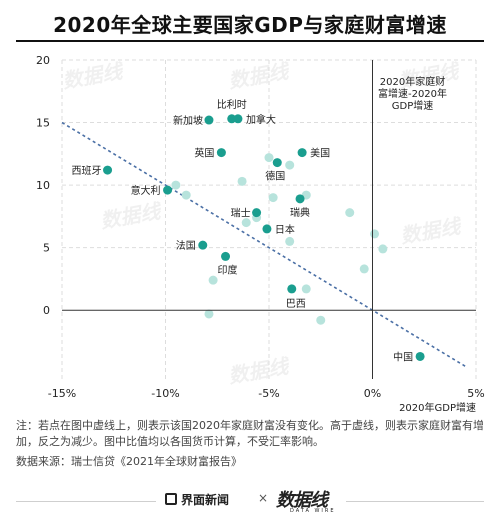  Describe the element at coordinates (296, 304) in the screenshot. I see `point-label: 巴西` at that location.